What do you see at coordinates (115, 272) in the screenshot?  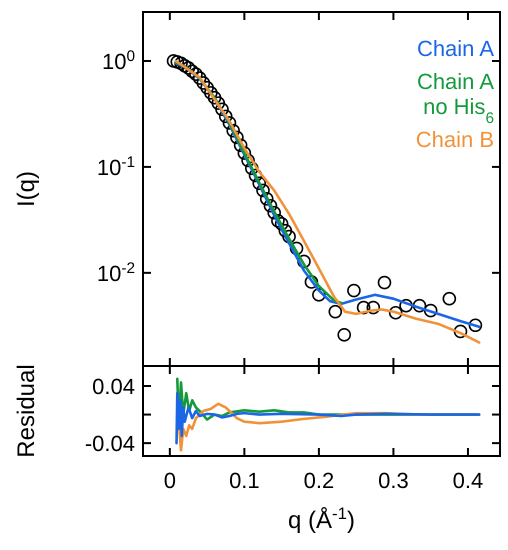 I see `y-tick-label: 10$^{-2}$` at bounding box center [115, 272].